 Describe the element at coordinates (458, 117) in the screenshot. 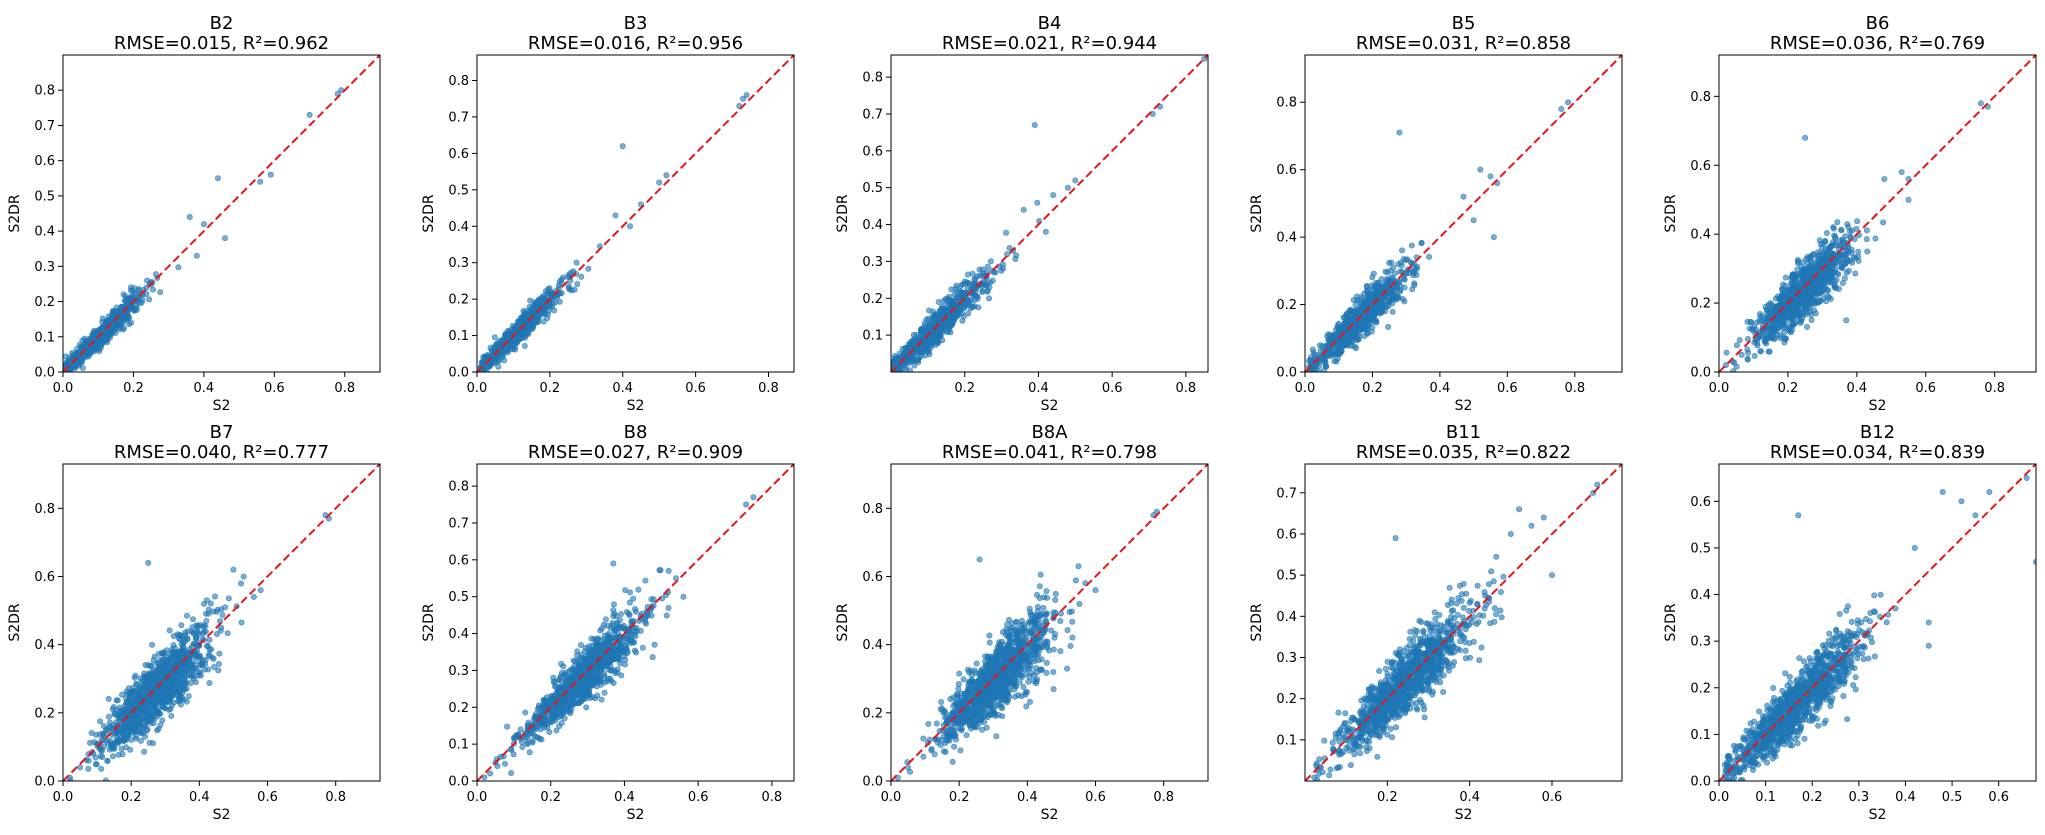

I see `y-tick-label: 0.7` at that location.